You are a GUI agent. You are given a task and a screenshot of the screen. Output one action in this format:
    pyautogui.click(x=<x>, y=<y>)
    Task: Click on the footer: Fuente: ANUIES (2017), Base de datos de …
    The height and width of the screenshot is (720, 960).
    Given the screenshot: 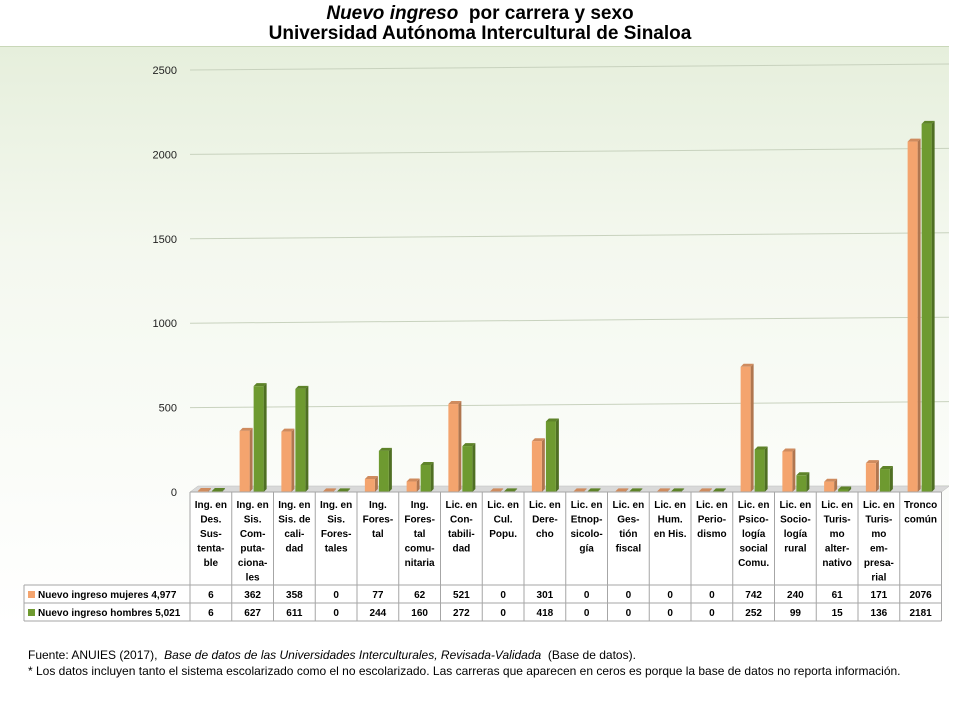 What is the action you would take?
    pyautogui.click(x=485, y=663)
    